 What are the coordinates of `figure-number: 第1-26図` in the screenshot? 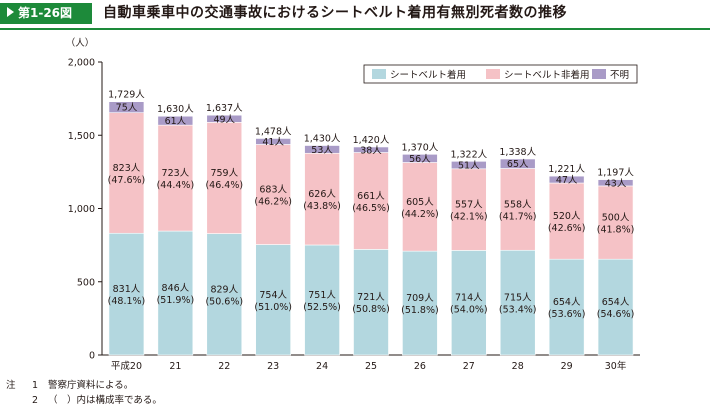 It's located at (45, 13).